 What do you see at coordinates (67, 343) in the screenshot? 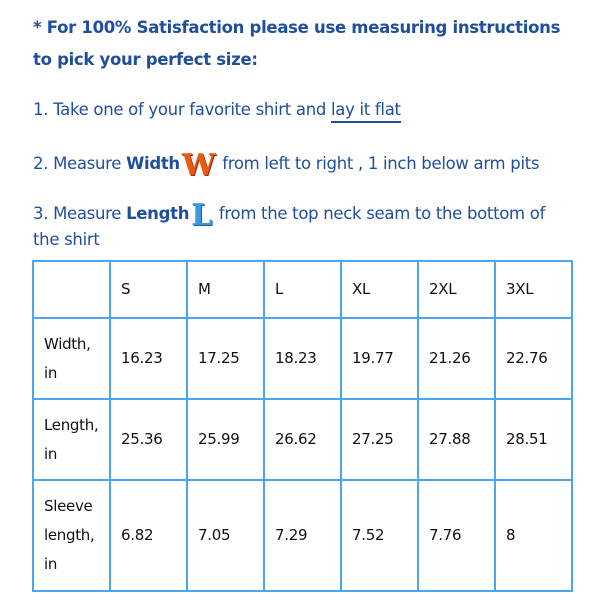
I see `label-line: Width,` at bounding box center [67, 343].